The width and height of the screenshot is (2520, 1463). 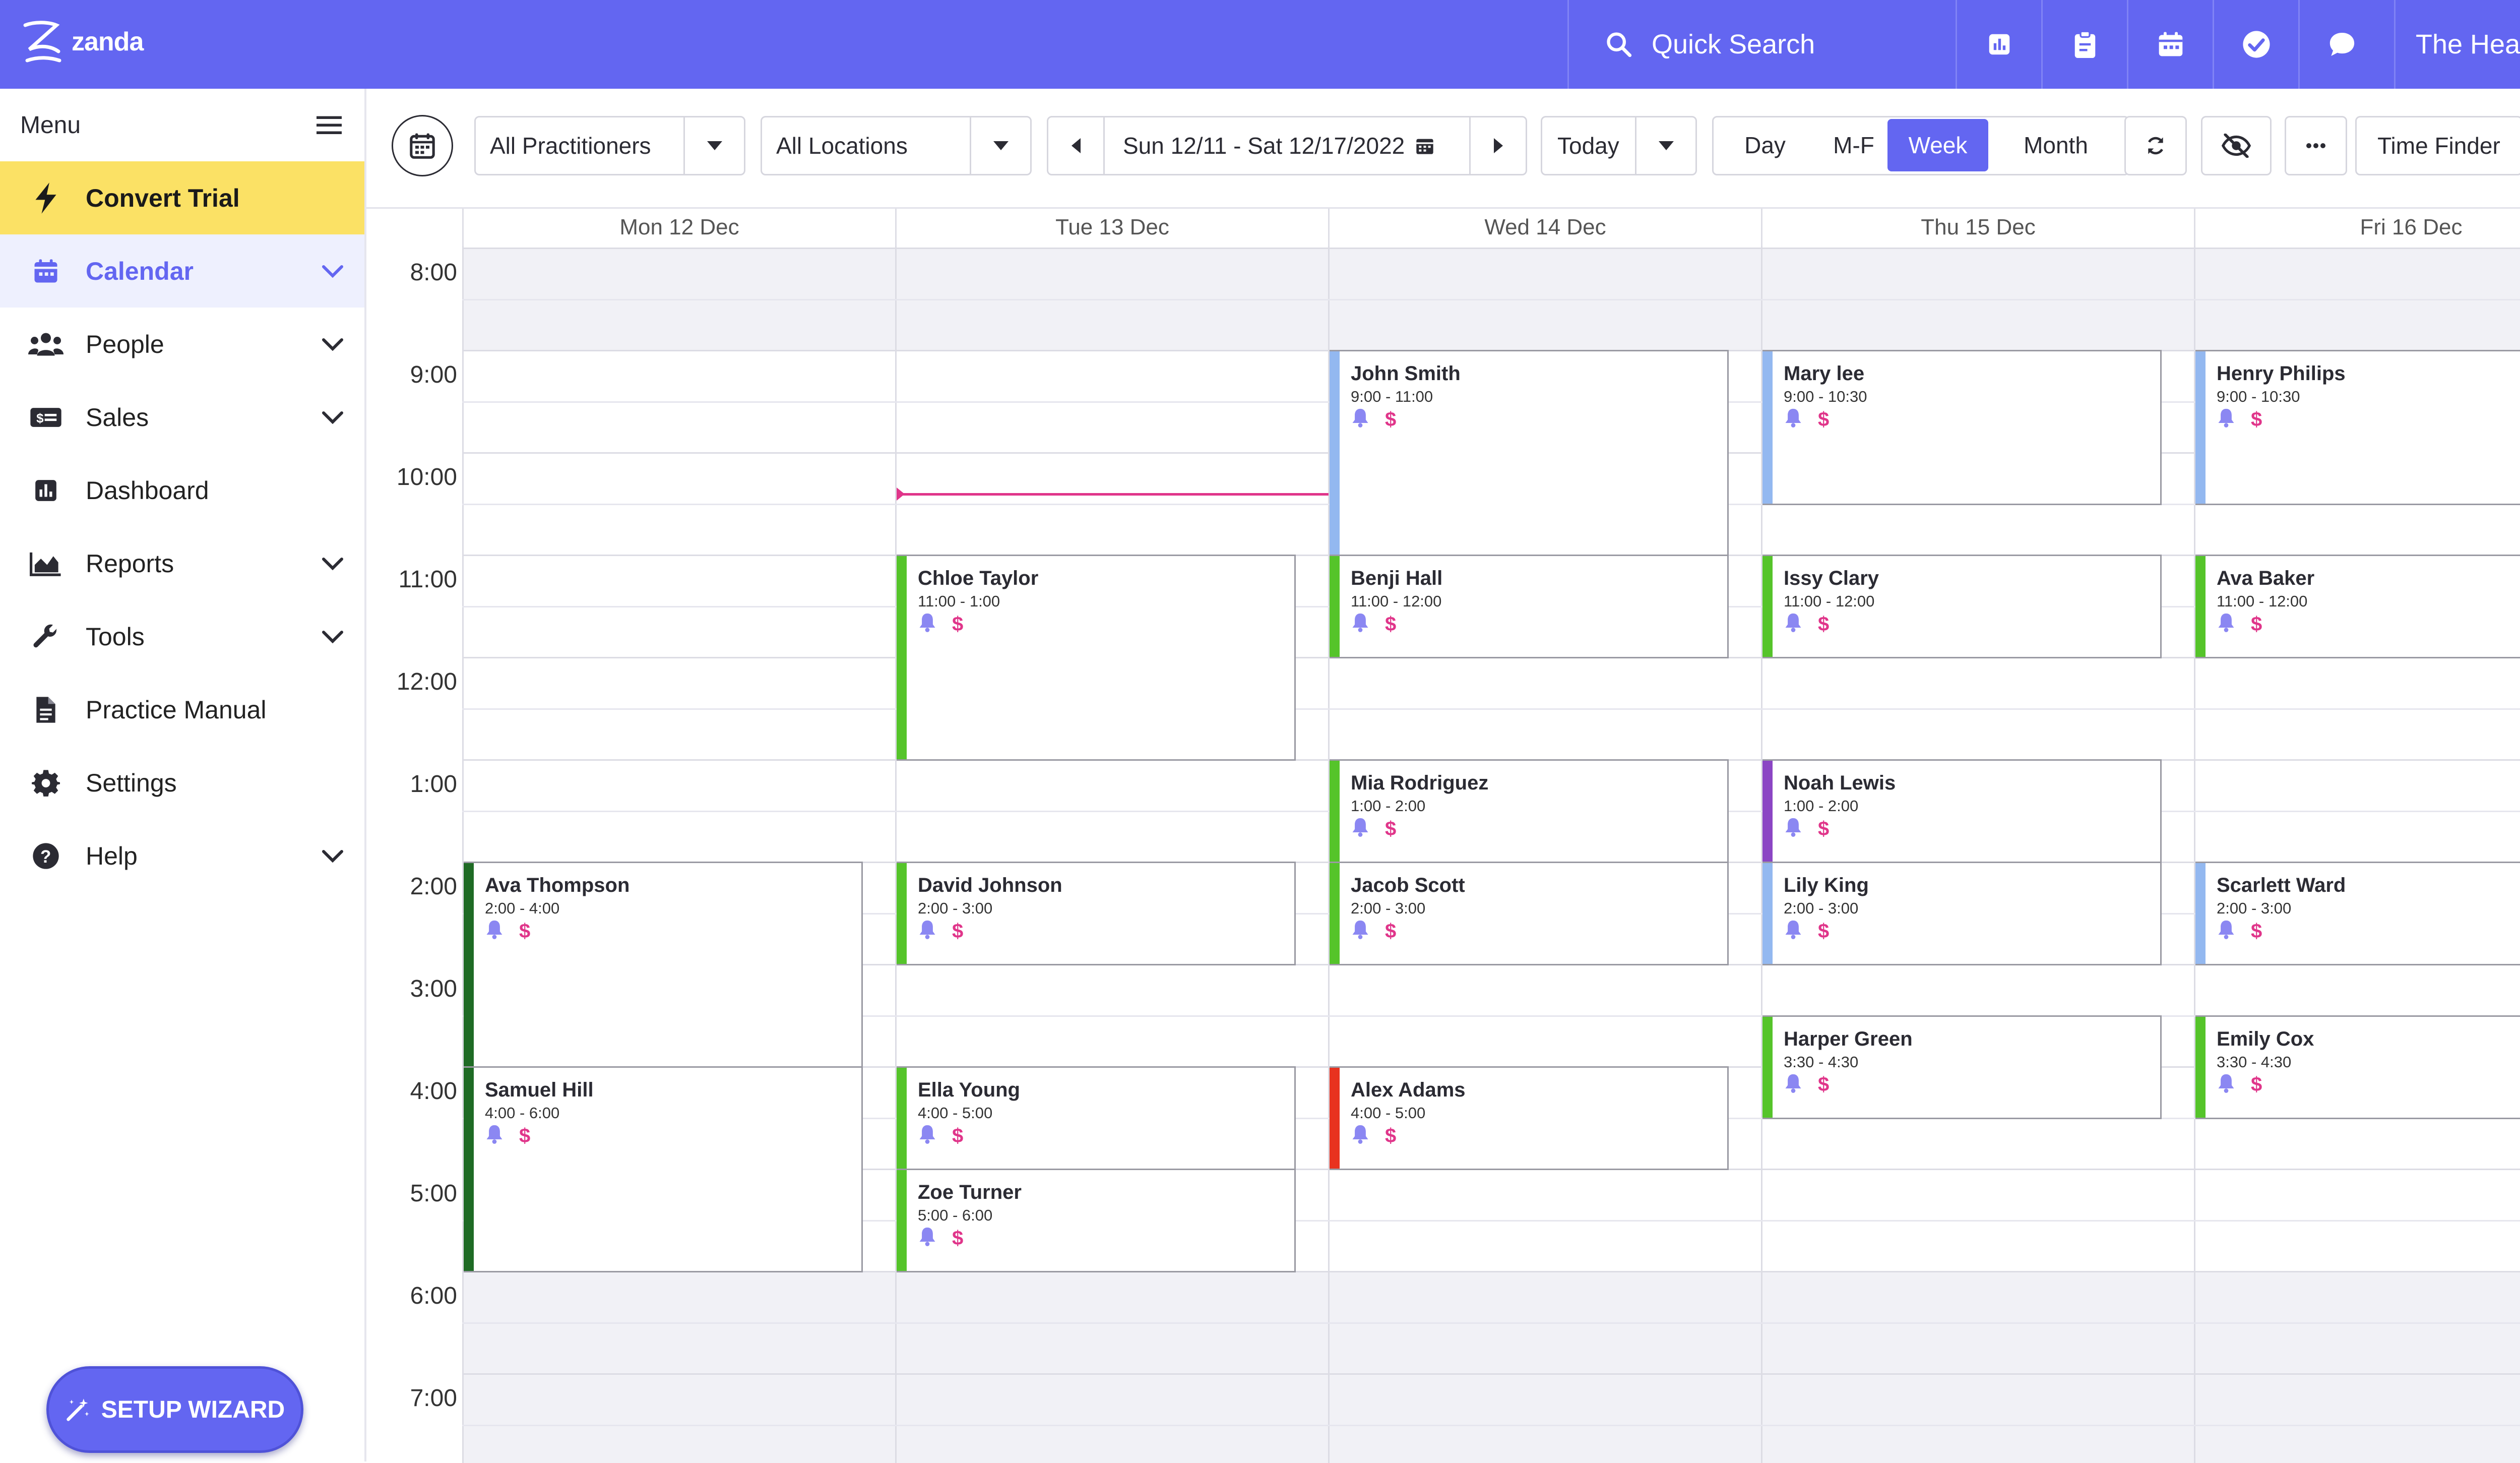 What do you see at coordinates (1529, 1118) in the screenshot?
I see `appointment-card: Alex Adams 4:00 - 5:00 $` at bounding box center [1529, 1118].